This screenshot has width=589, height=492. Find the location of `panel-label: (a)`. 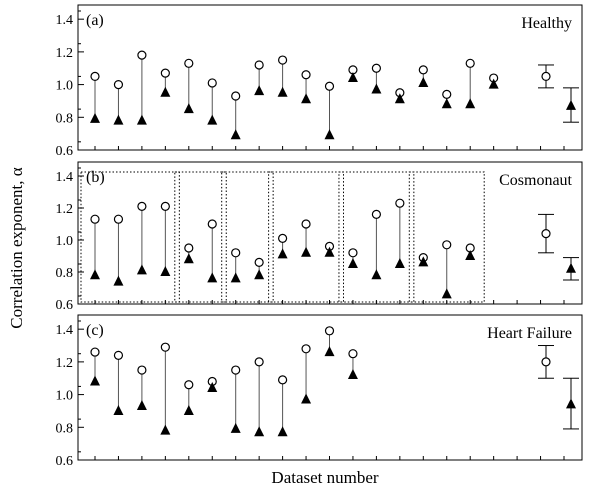

panel-label: (a) is located at coordinates (95, 20).